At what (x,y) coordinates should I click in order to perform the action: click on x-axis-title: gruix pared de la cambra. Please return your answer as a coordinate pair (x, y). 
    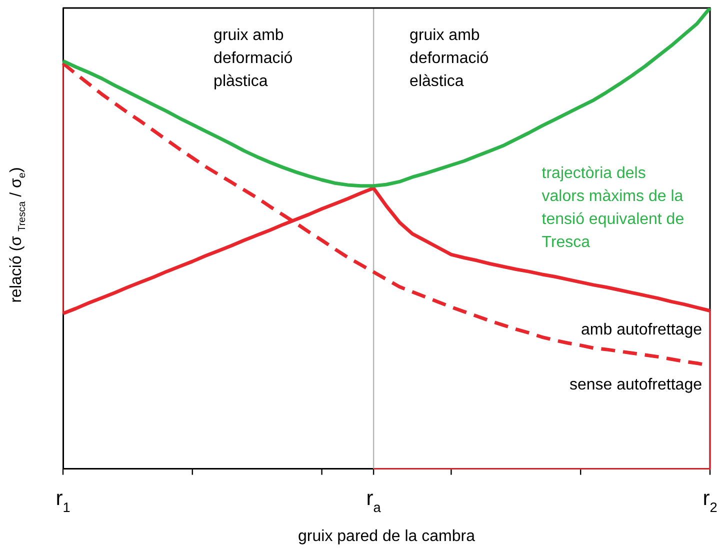
    Looking at the image, I should click on (387, 536).